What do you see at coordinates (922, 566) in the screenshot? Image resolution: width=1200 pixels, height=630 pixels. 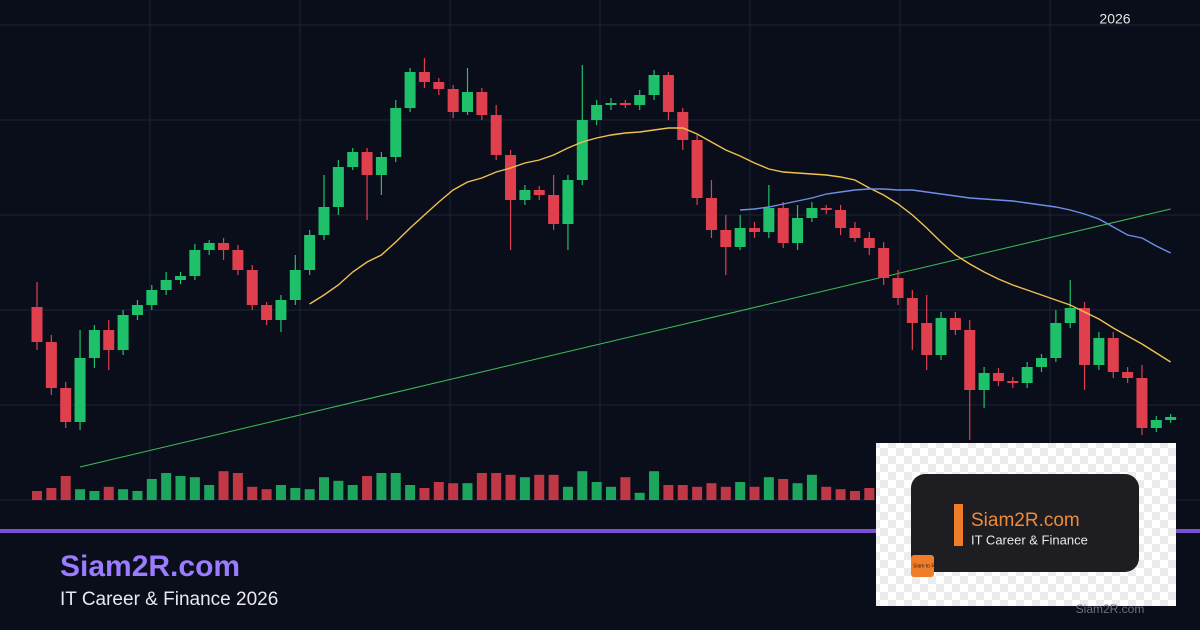 I see `logo-badge` at bounding box center [922, 566].